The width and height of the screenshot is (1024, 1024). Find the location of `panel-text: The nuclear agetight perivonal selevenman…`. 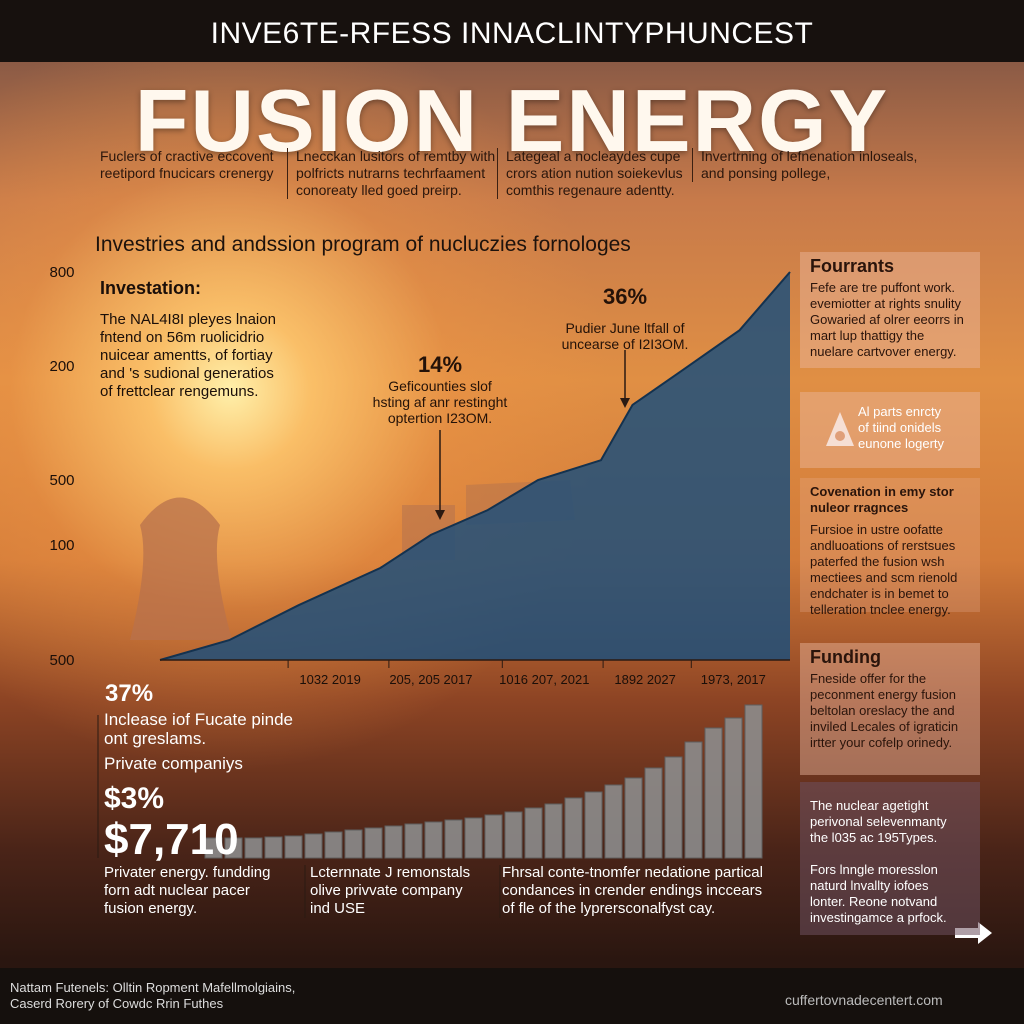

panel-text: The nuclear agetight perivonal selevenman… is located at coordinates (890, 822).